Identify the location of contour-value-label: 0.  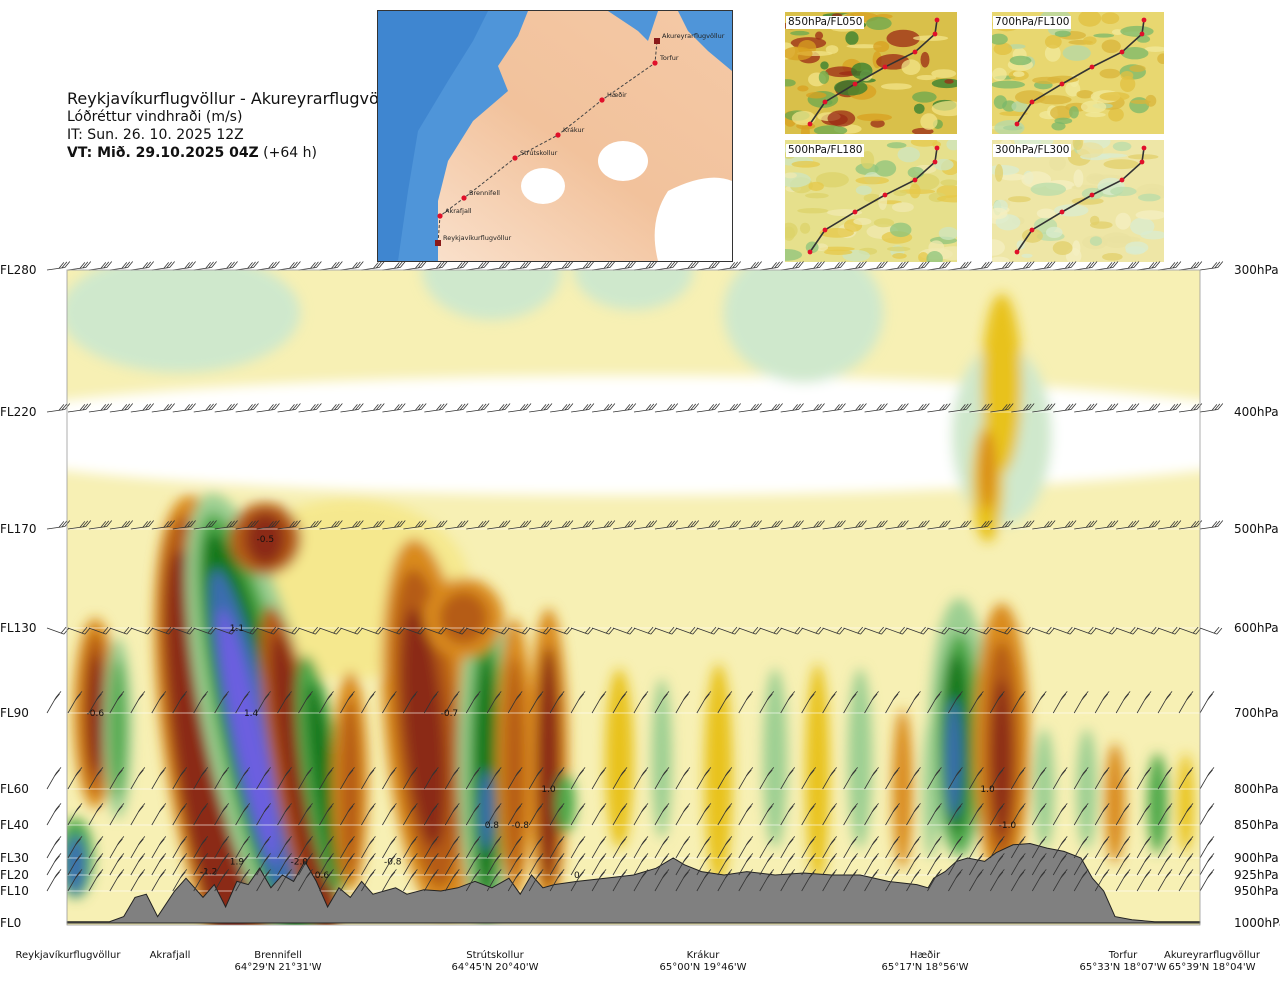
(577, 876).